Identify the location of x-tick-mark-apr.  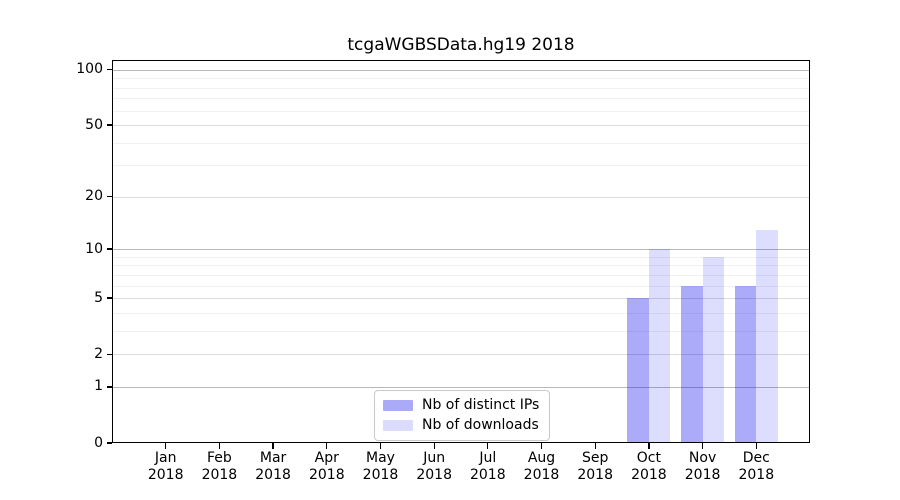
(327, 446).